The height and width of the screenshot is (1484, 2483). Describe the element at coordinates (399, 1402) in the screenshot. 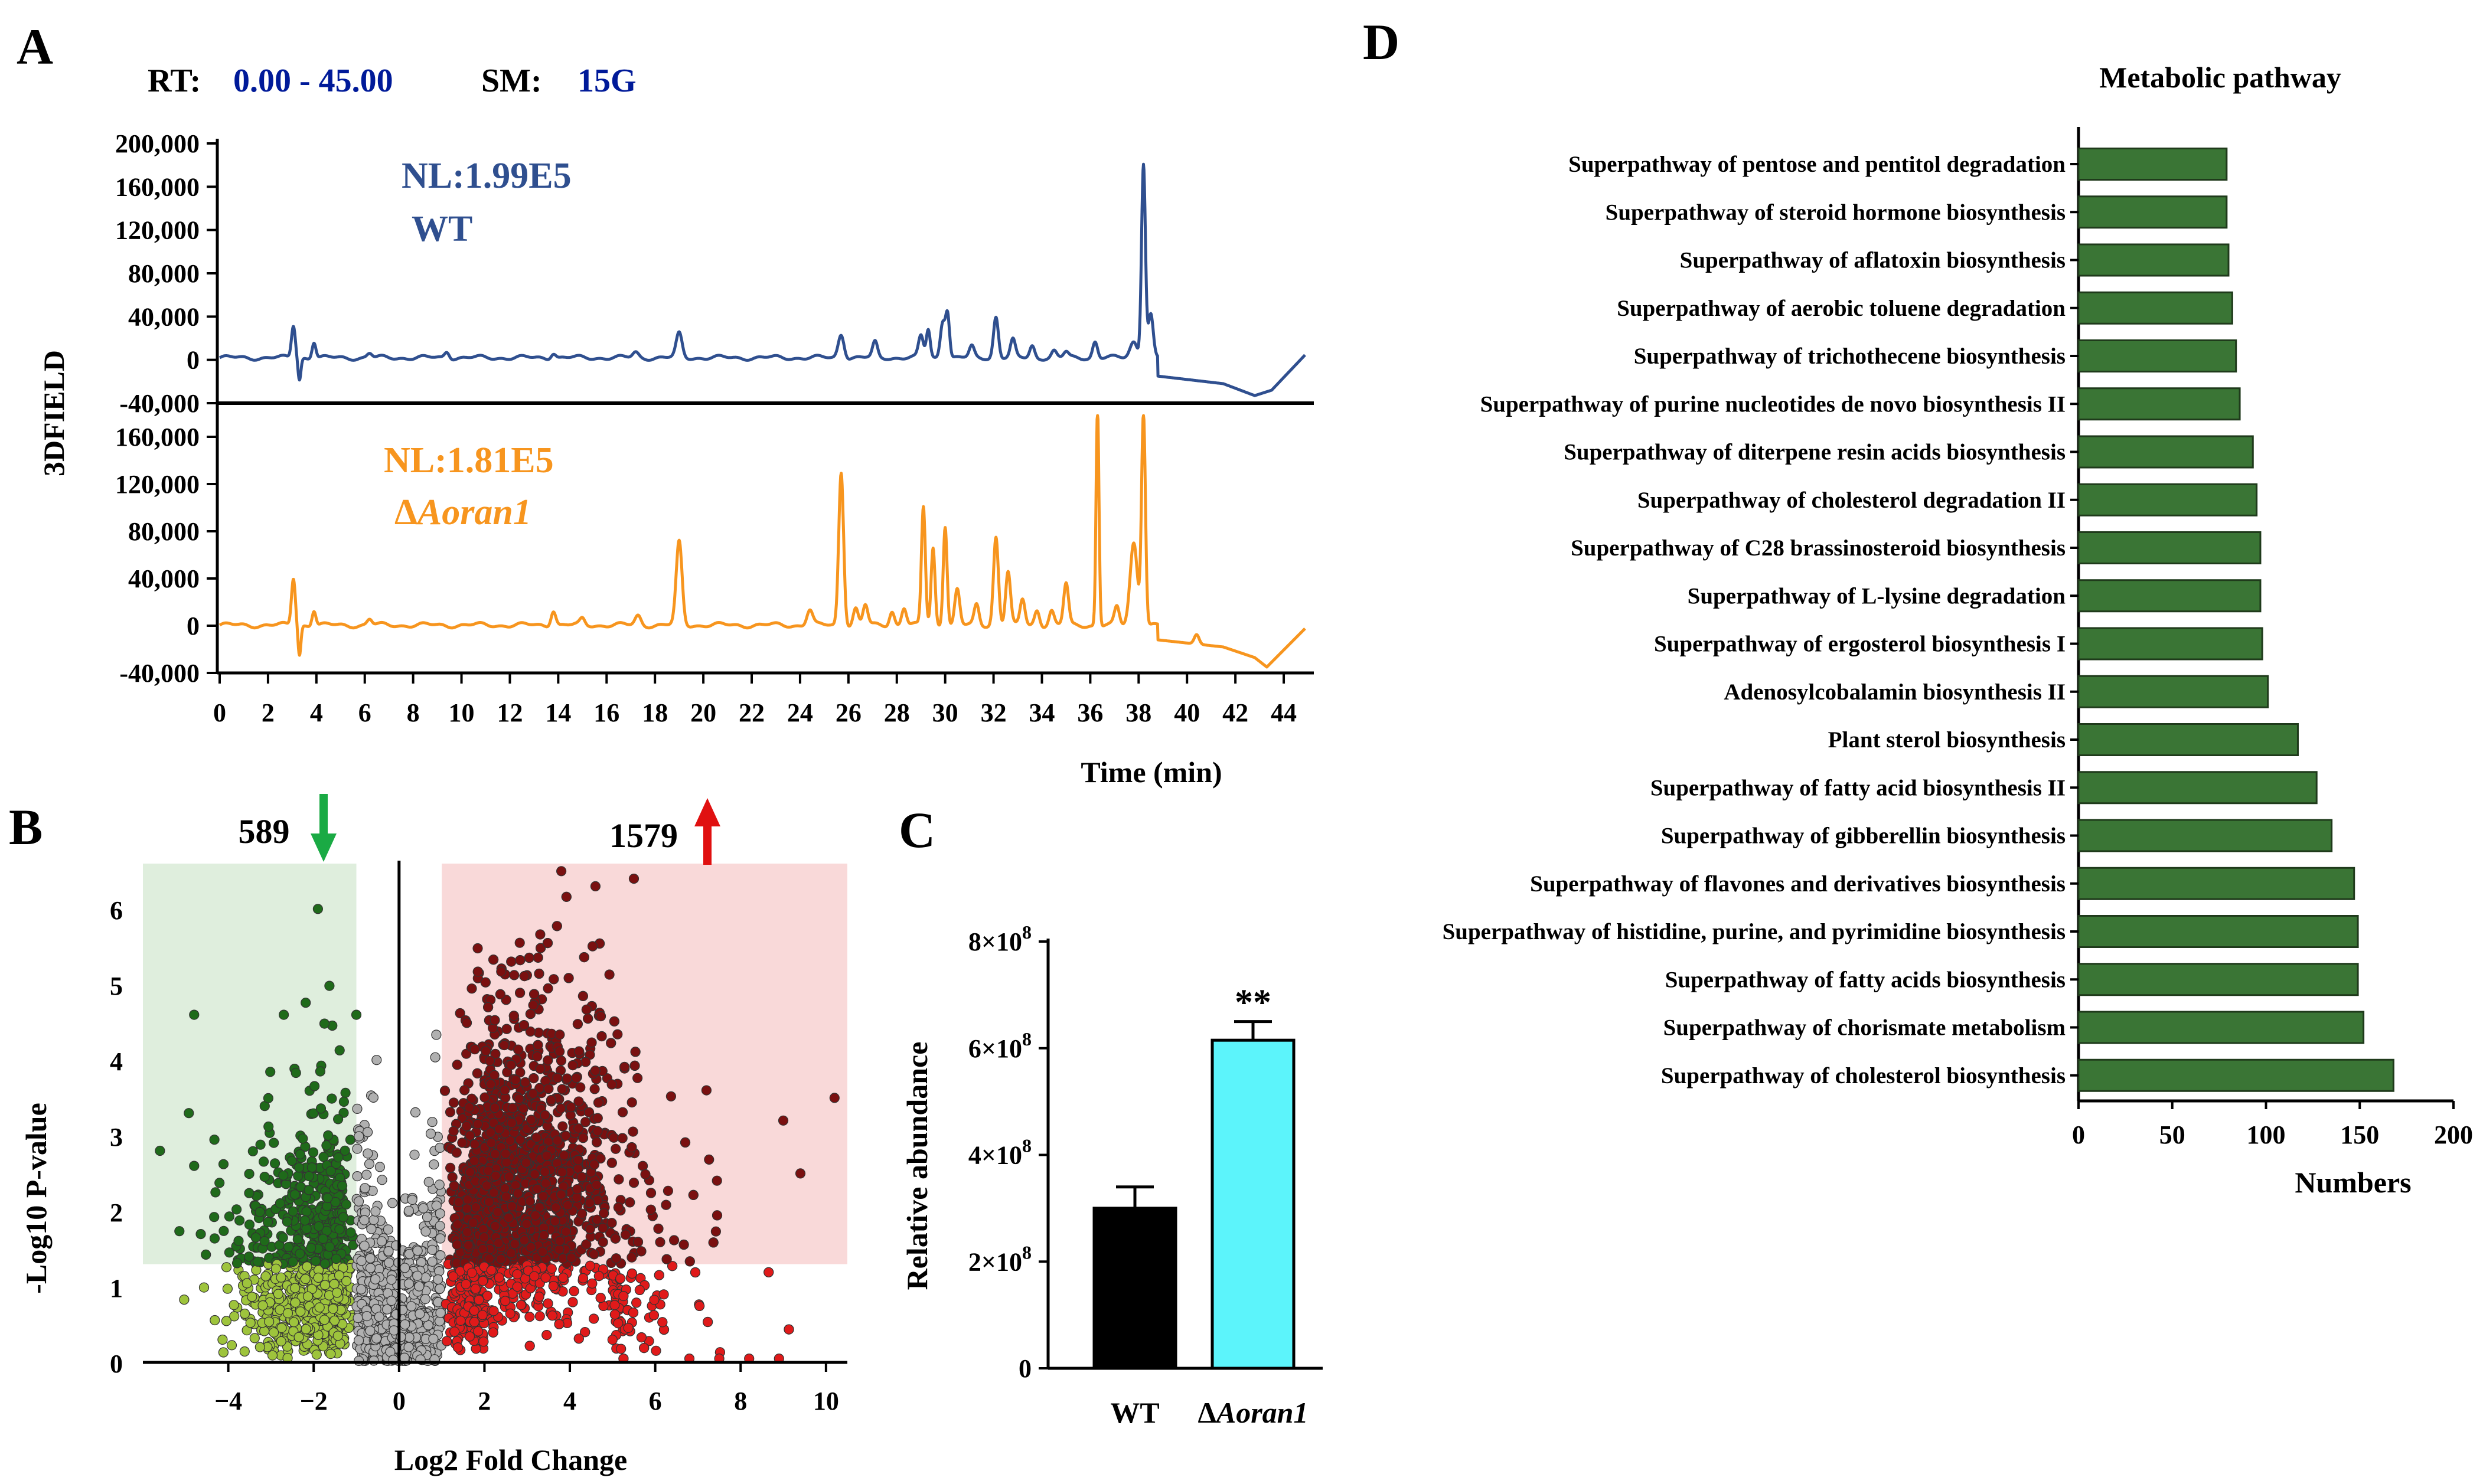

I see `volcano-x-tick-label: 0` at that location.